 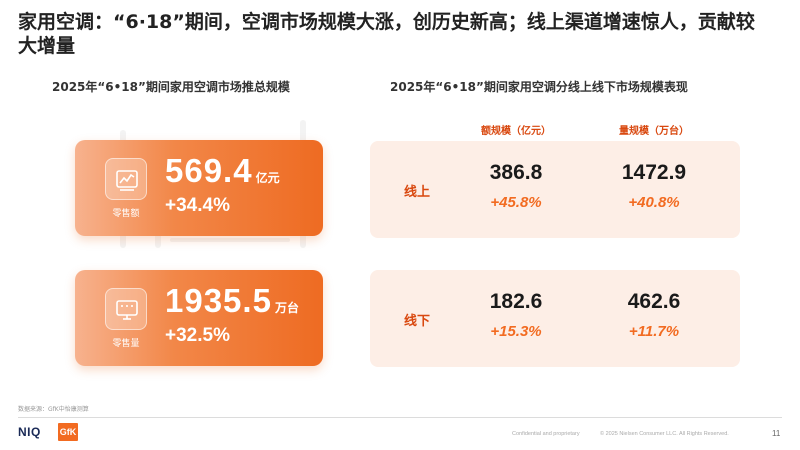 I want to click on value-number: 569.4, so click(x=209, y=170).